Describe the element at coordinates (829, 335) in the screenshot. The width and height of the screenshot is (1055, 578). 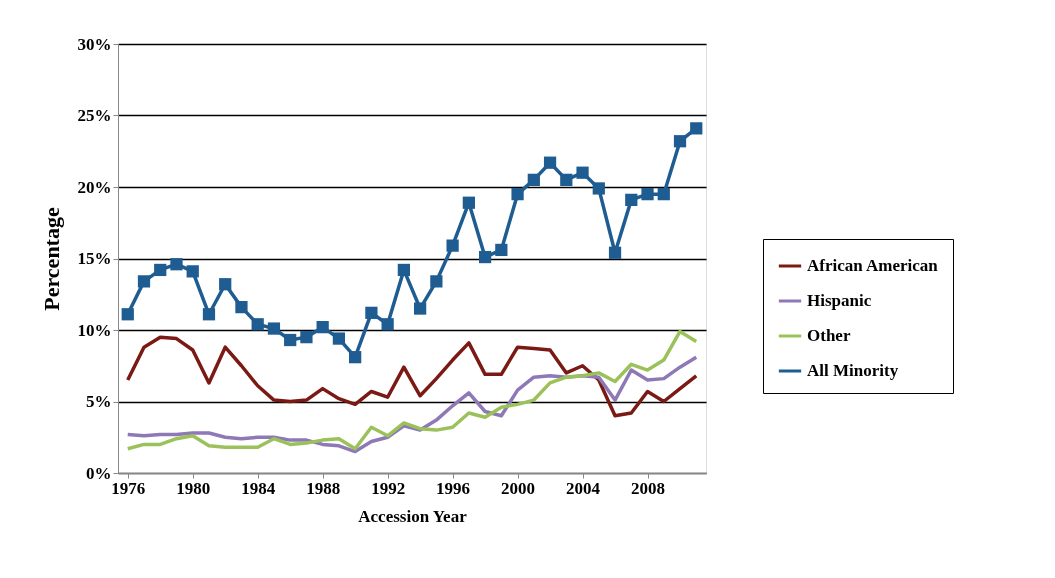
I see `legend-label: Other` at that location.